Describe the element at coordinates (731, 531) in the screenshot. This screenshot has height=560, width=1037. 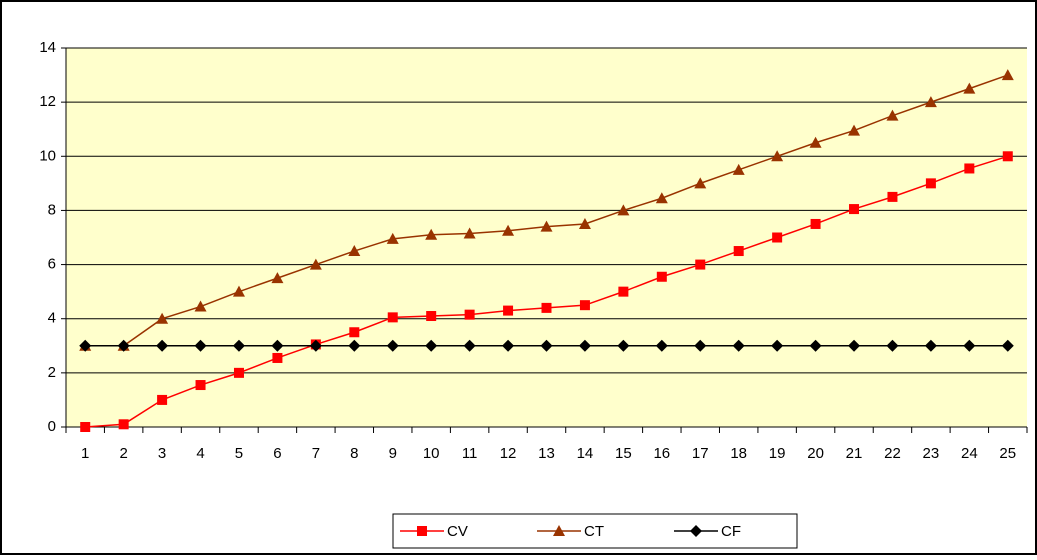
I see `legend-label: CF` at that location.